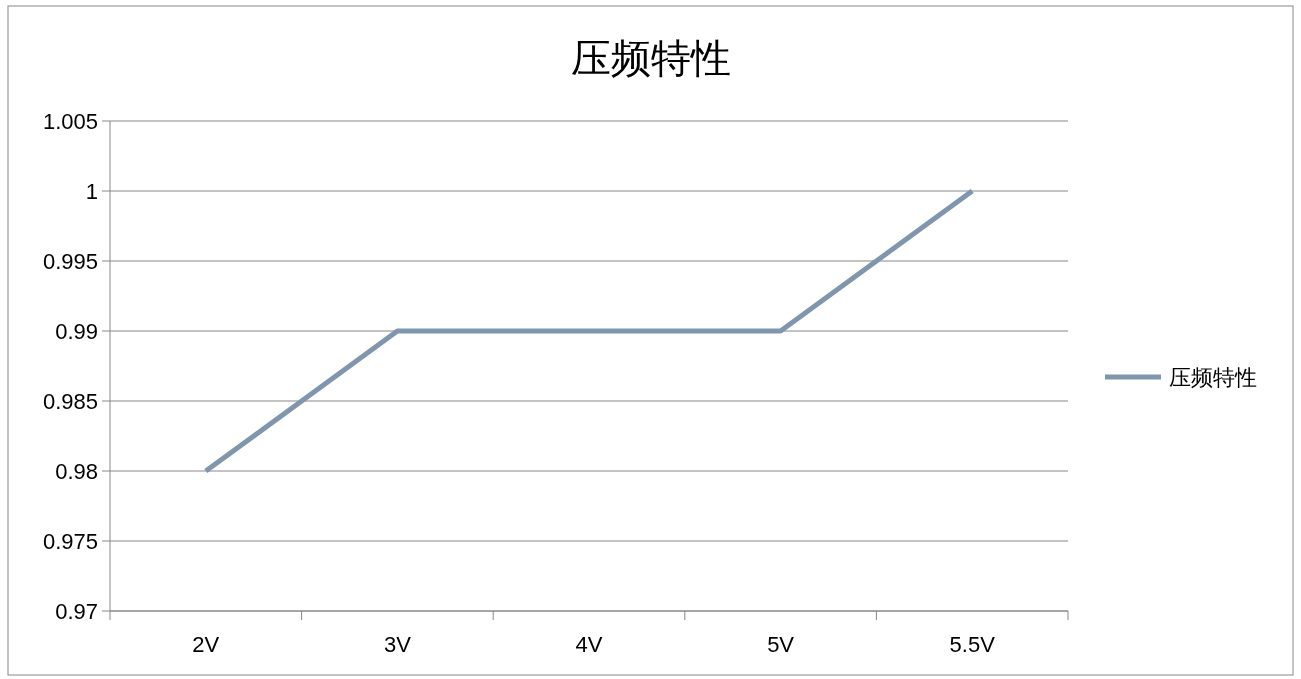  What do you see at coordinates (70, 121) in the screenshot?
I see `y-tick-label: 1.005` at bounding box center [70, 121].